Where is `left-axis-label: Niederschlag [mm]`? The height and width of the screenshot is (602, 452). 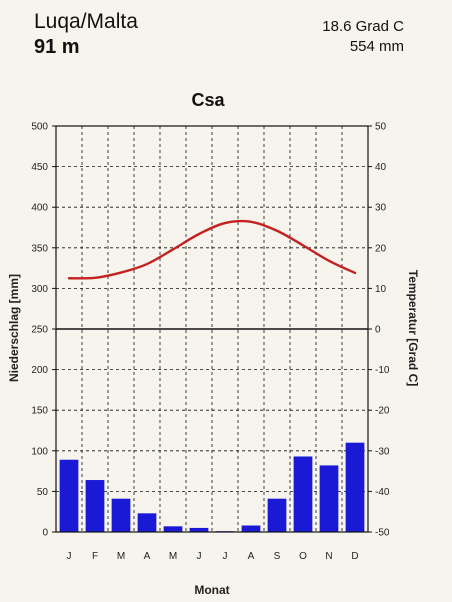 left-axis-label: Niederschlag [mm] is located at coordinates (14, 328).